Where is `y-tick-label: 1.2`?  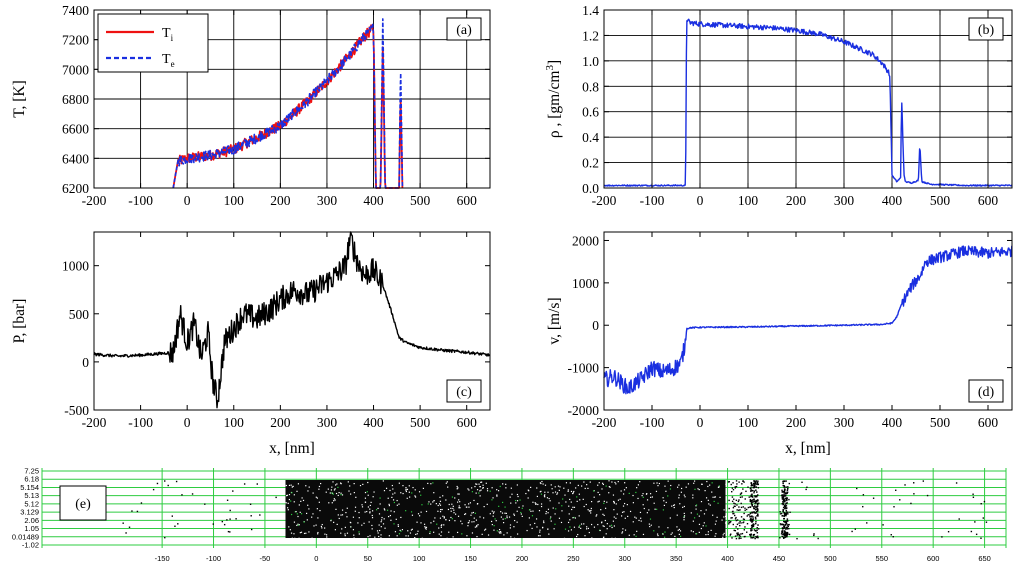
y-tick-label: 1.2 is located at coordinates (590, 35).